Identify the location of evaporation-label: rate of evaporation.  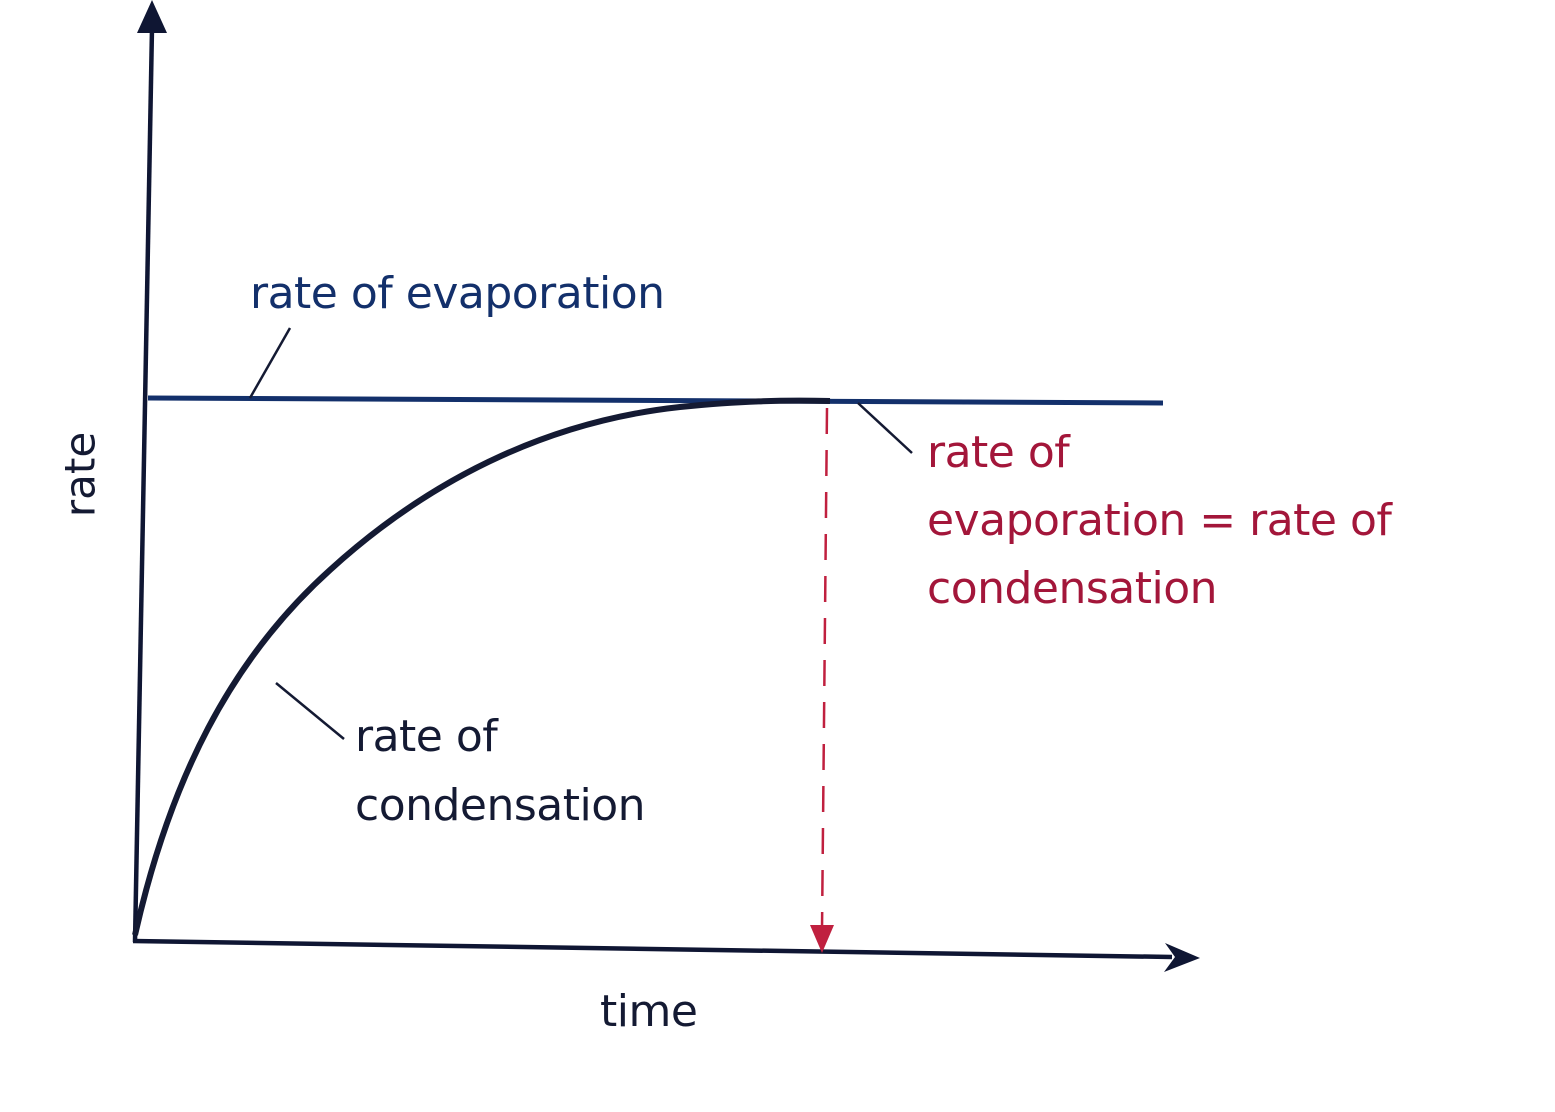
(457, 293).